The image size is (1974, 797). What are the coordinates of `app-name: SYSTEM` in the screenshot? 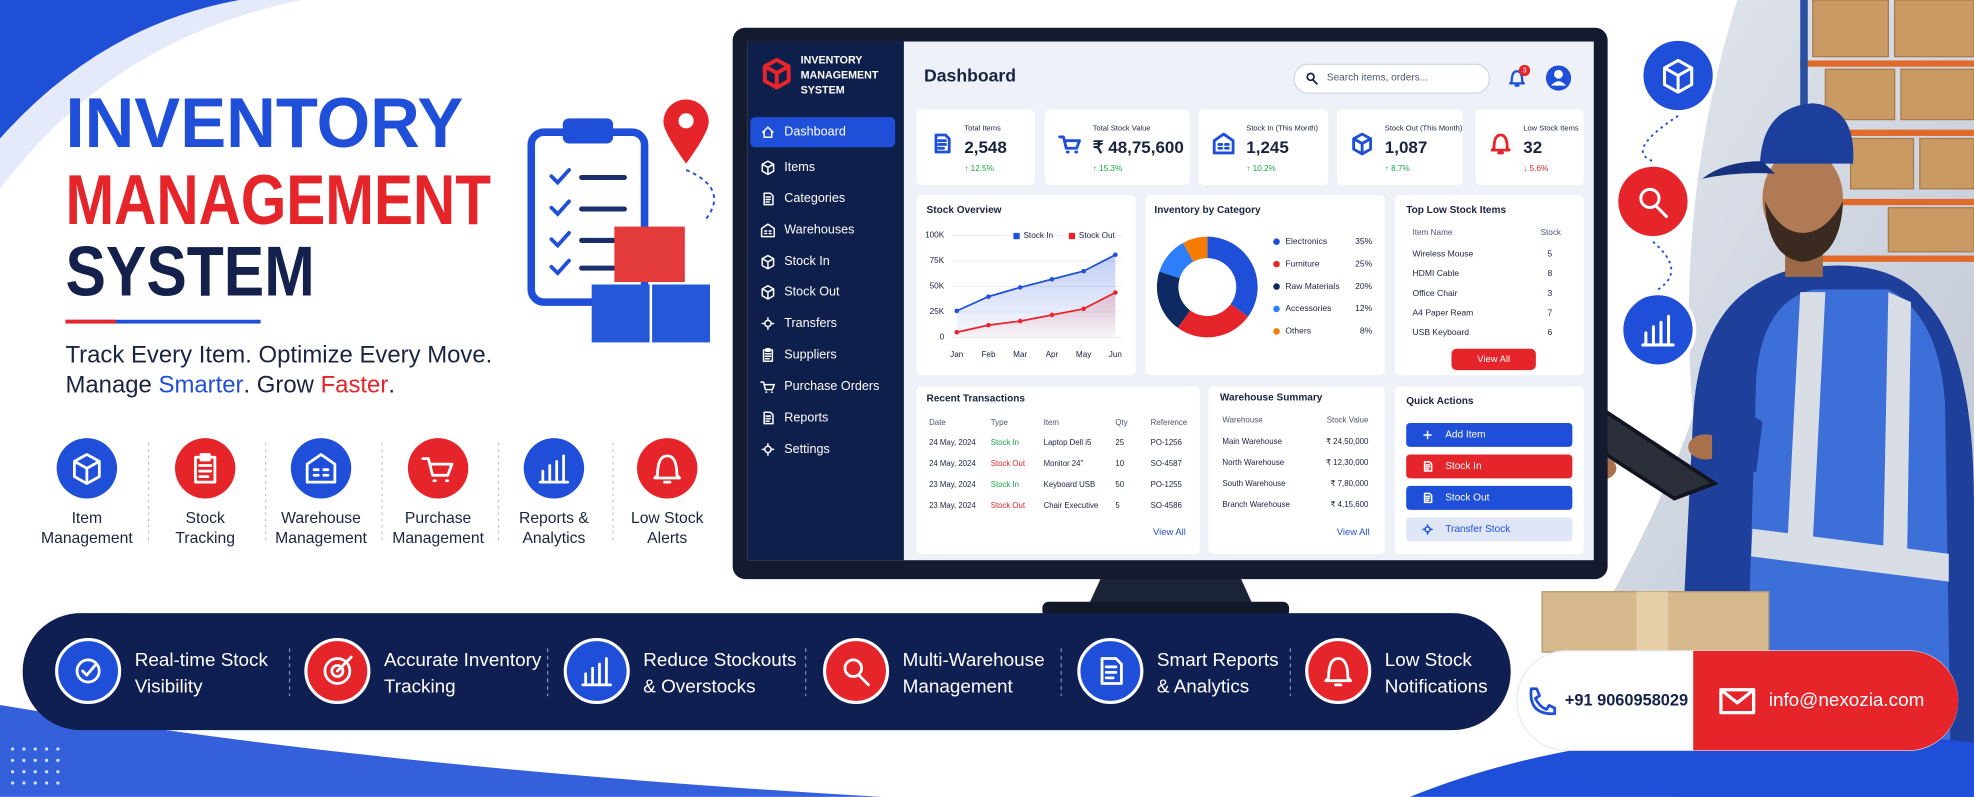 It's located at (823, 90).